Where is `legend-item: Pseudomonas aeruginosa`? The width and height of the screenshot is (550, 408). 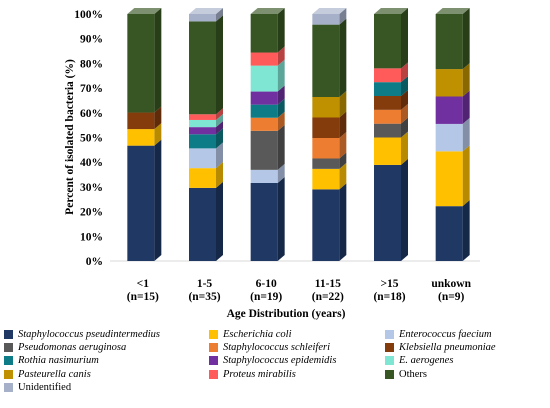
legend-item: Pseudomonas aeruginosa is located at coordinates (65, 347).